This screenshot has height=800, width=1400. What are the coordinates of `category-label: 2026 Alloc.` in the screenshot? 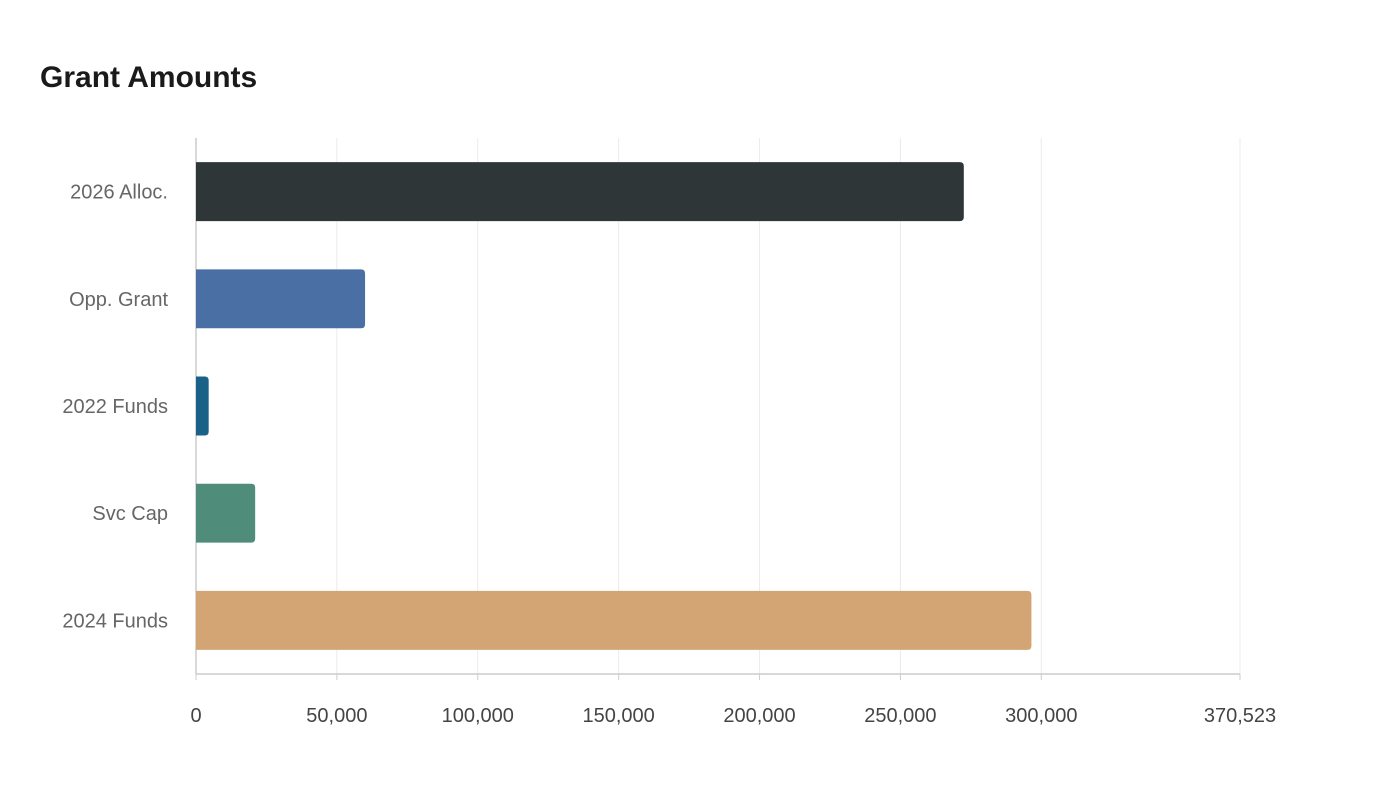 It's located at (119, 193).